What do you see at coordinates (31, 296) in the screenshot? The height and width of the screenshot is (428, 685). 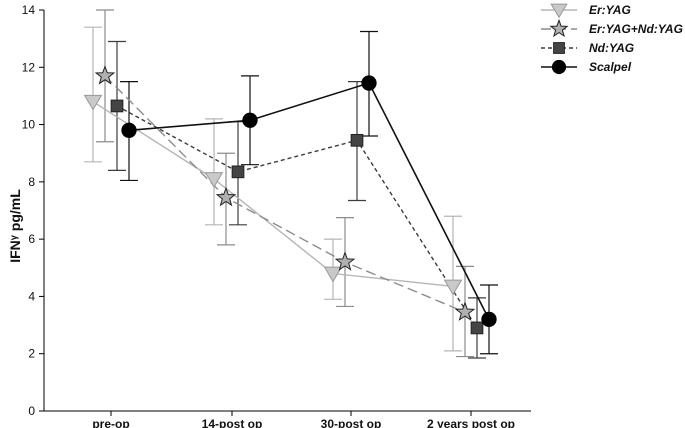 I see `y-tick-label: 4` at bounding box center [31, 296].